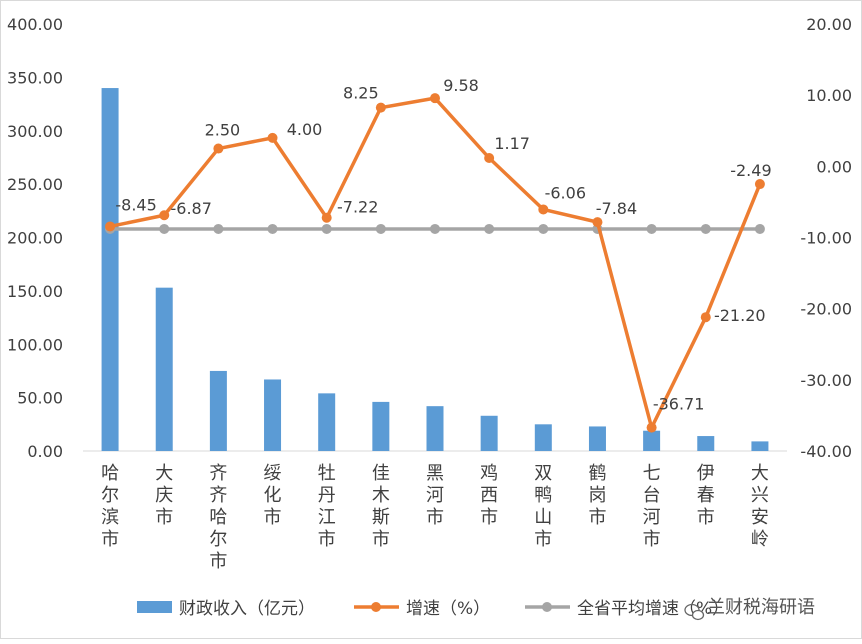 The height and width of the screenshot is (644, 862). I want to click on category-label: 牡丹江市, so click(327, 506).